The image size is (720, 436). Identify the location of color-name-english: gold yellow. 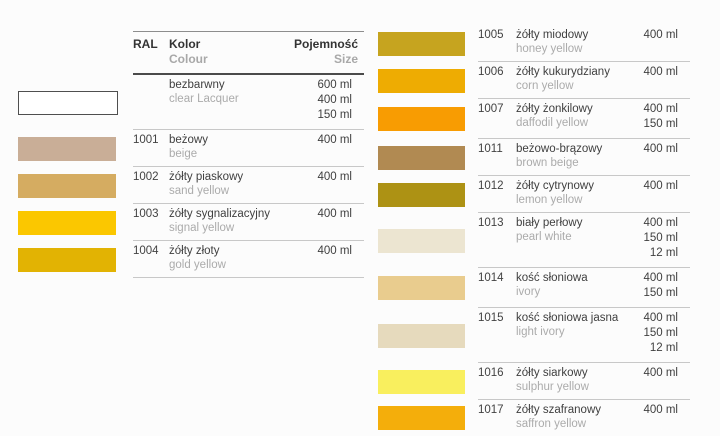
(197, 265).